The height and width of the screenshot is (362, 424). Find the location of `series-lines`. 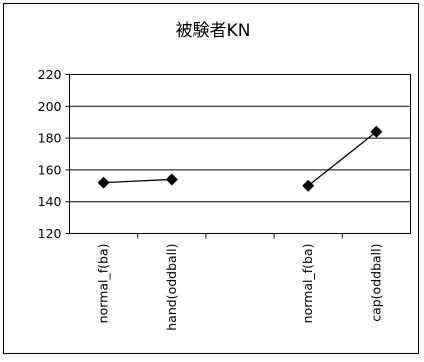

series-lines is located at coordinates (240, 159).